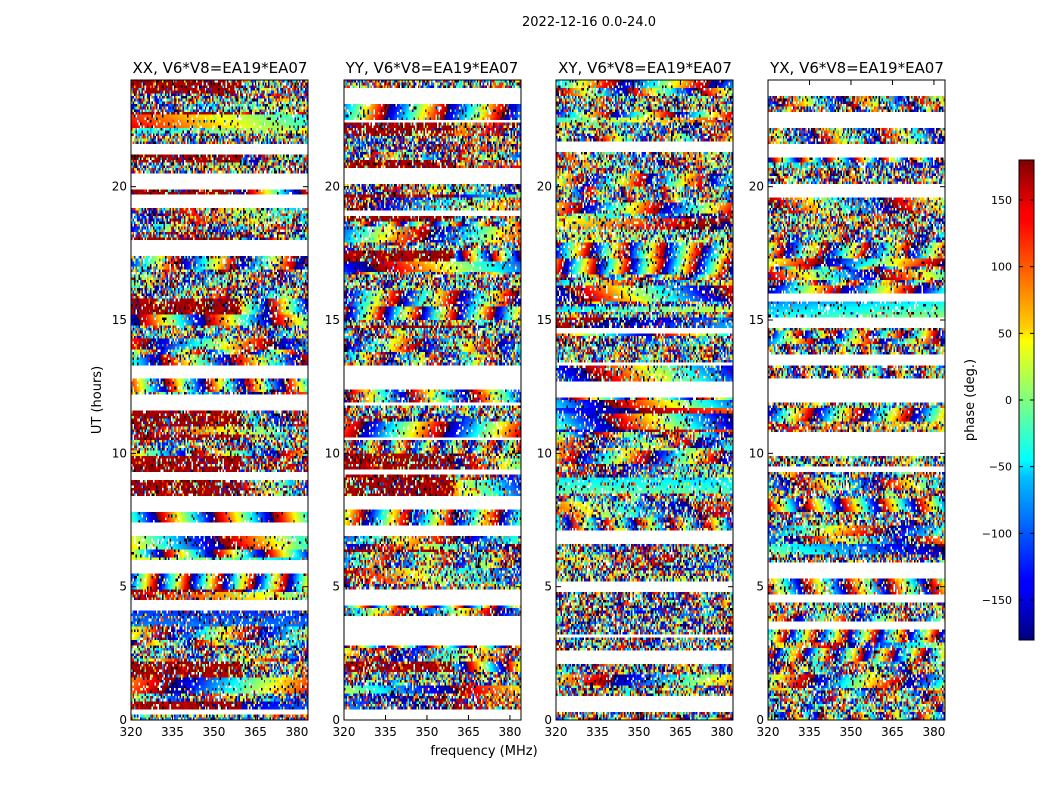 This screenshot has height=800, width=1050. I want to click on plot-area-xx, so click(219, 400).